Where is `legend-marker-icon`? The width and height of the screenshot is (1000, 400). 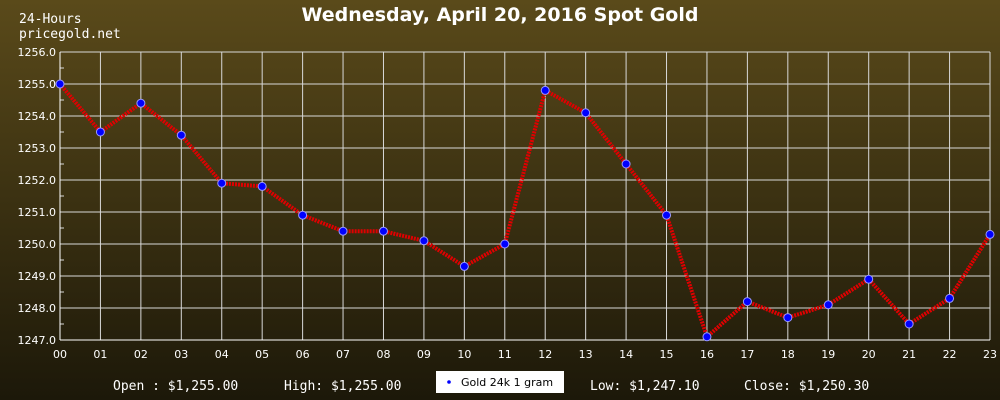 legend-marker-icon is located at coordinates (449, 382).